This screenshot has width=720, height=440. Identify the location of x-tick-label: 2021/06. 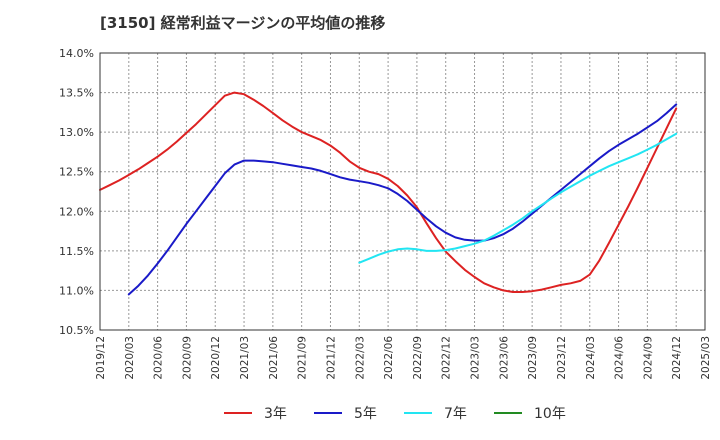
(274, 358).